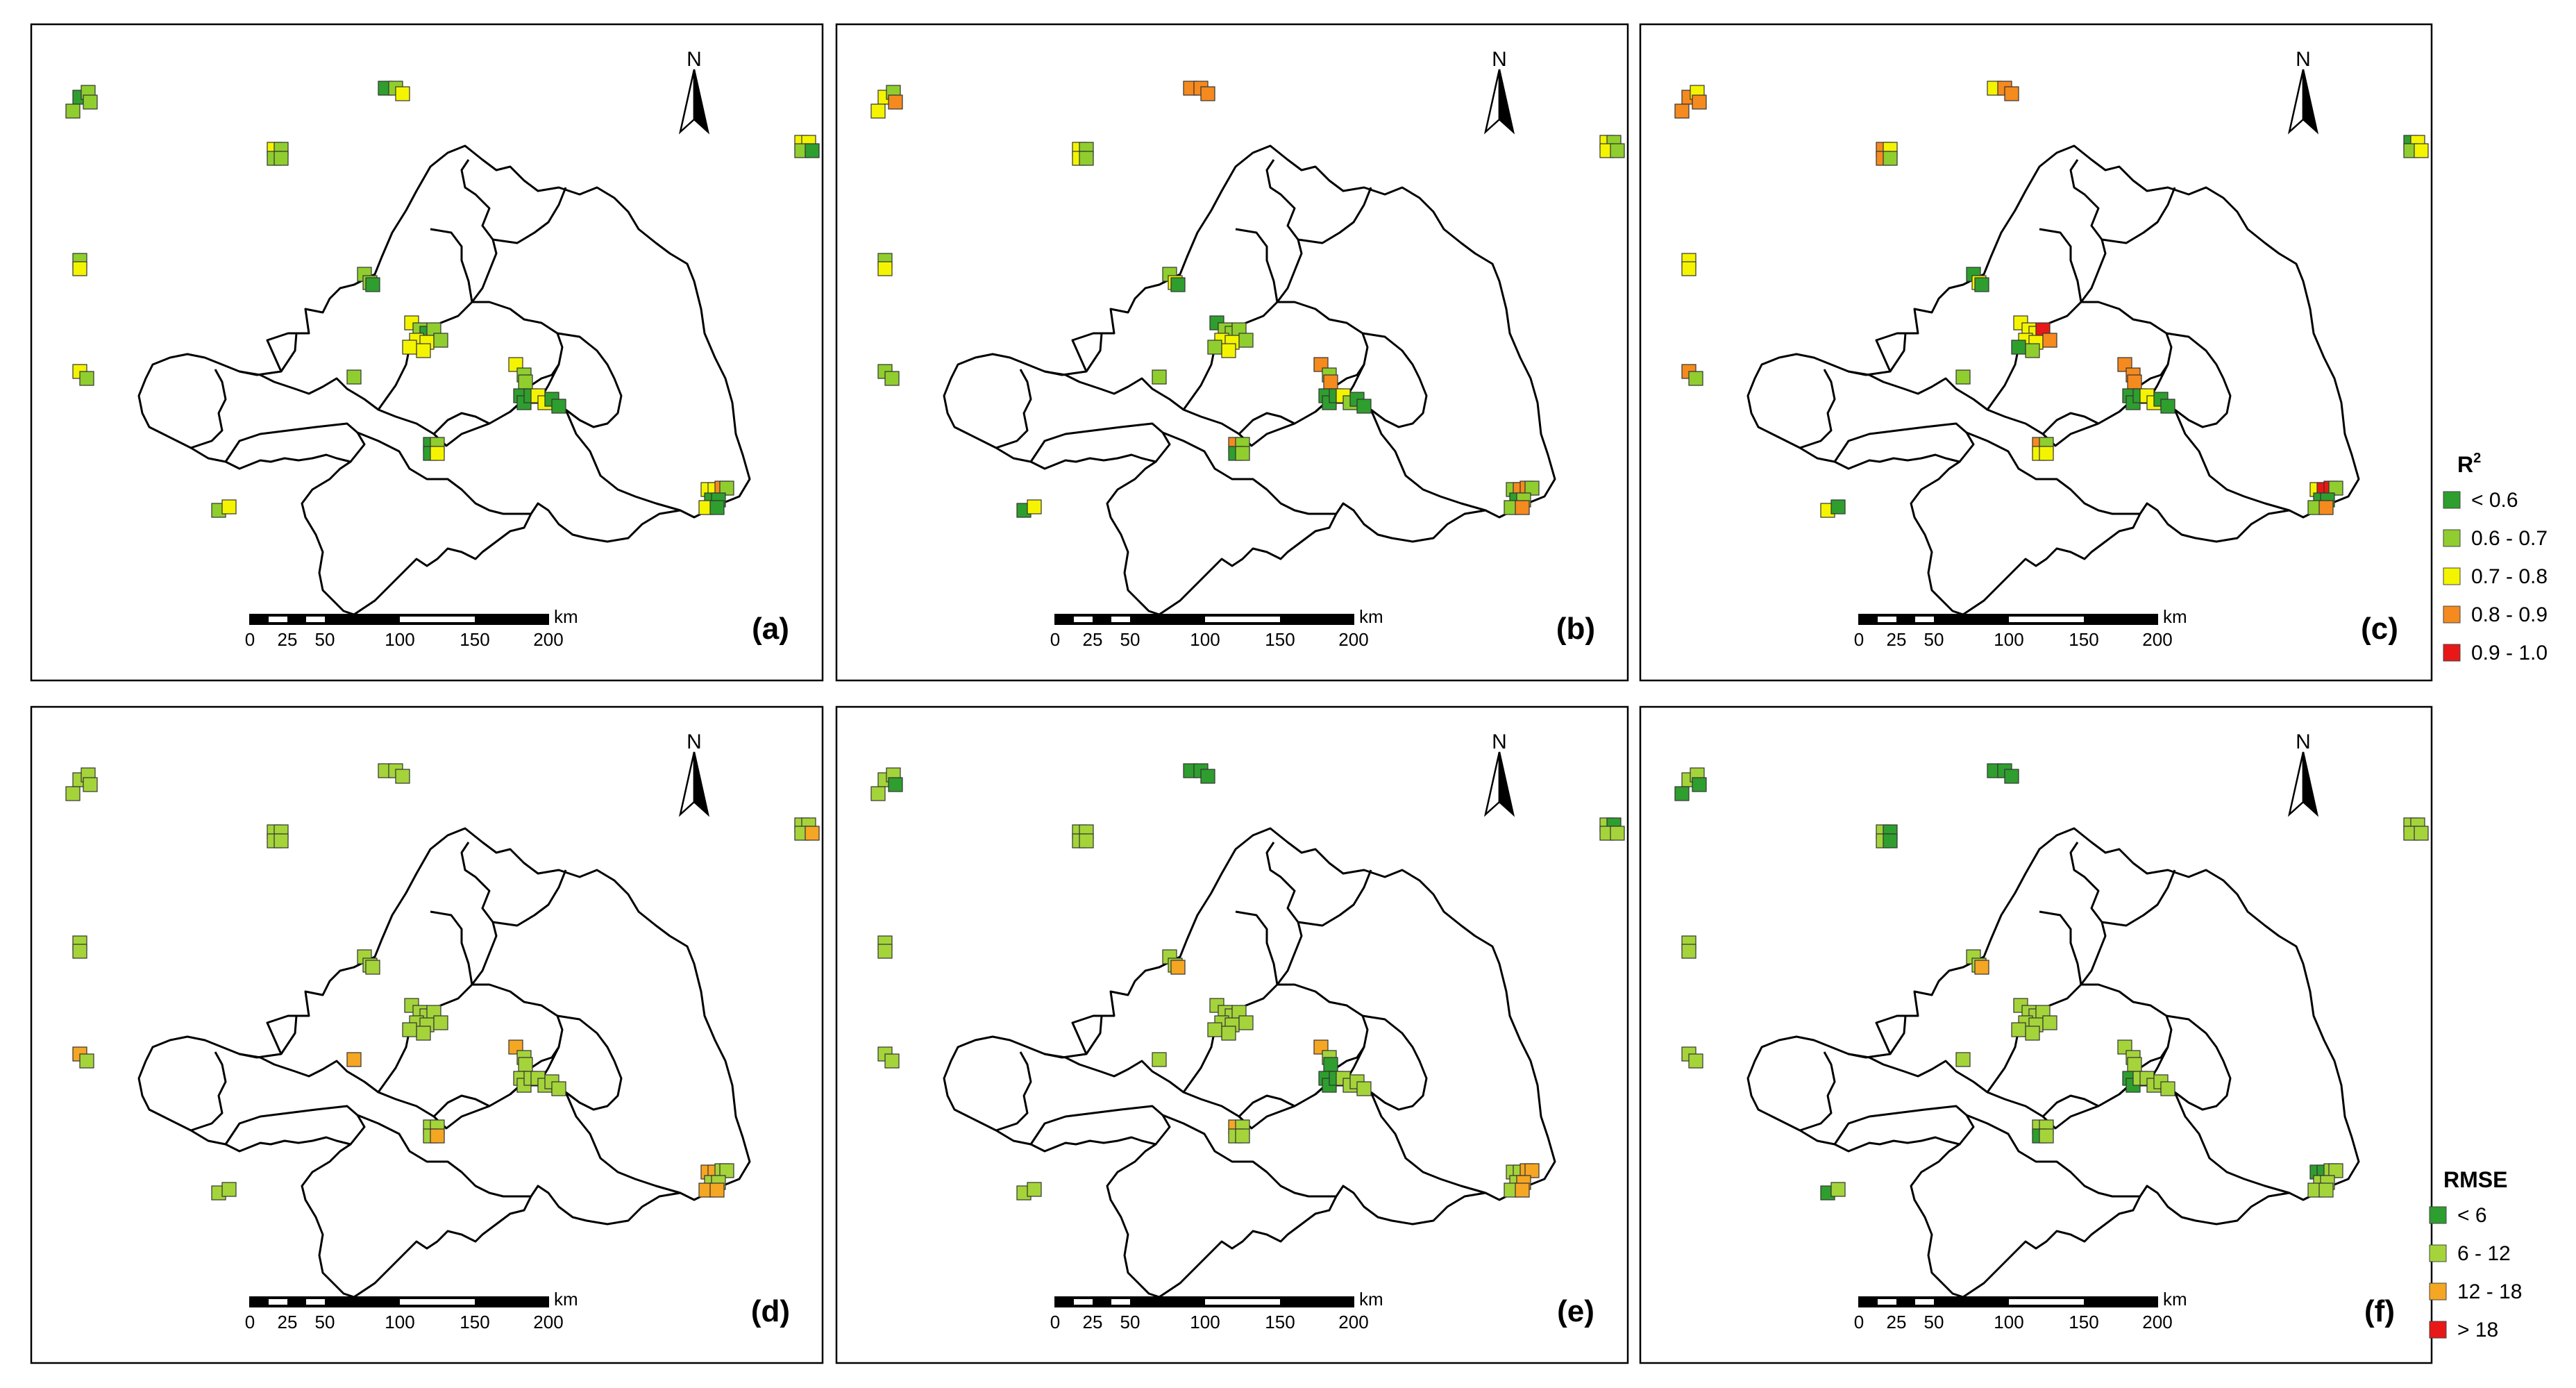  I want to click on legend-item-label: 0.6 - 0.7, so click(2509, 538).